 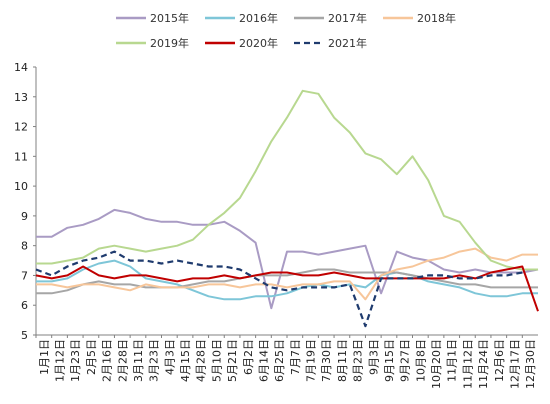 What do you see at coordinates (21, 186) in the screenshot?
I see `y-tick-label: 10` at bounding box center [21, 186].